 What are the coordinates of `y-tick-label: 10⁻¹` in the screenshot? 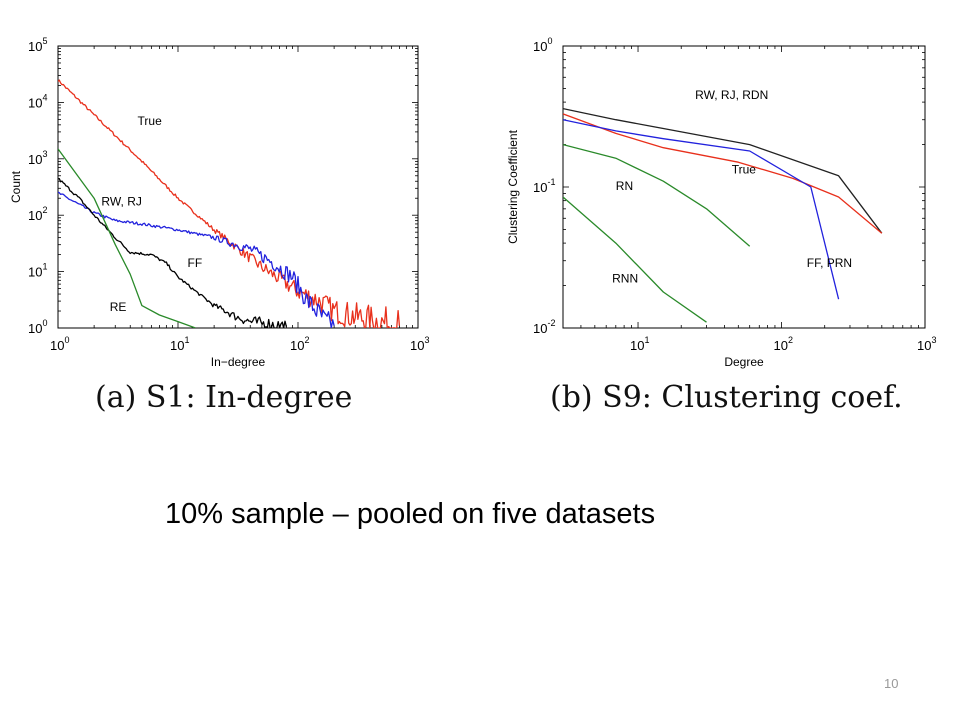 It's located at (544, 186).